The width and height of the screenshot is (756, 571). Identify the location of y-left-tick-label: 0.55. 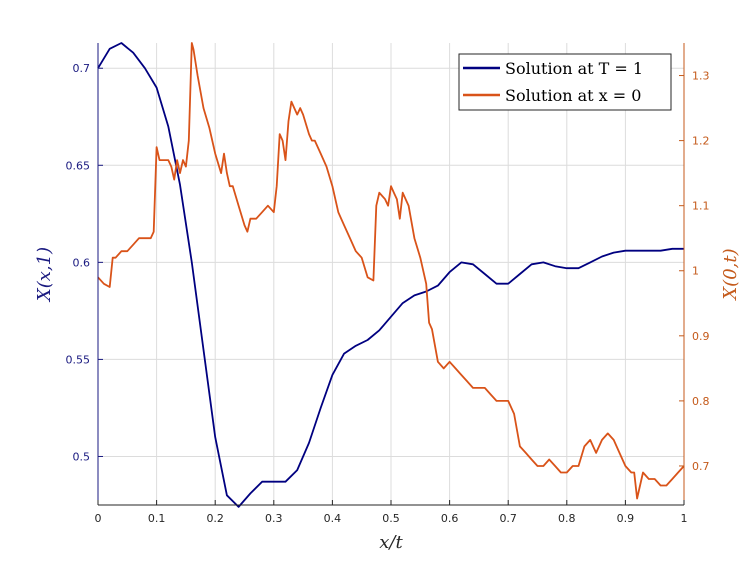
(78, 359).